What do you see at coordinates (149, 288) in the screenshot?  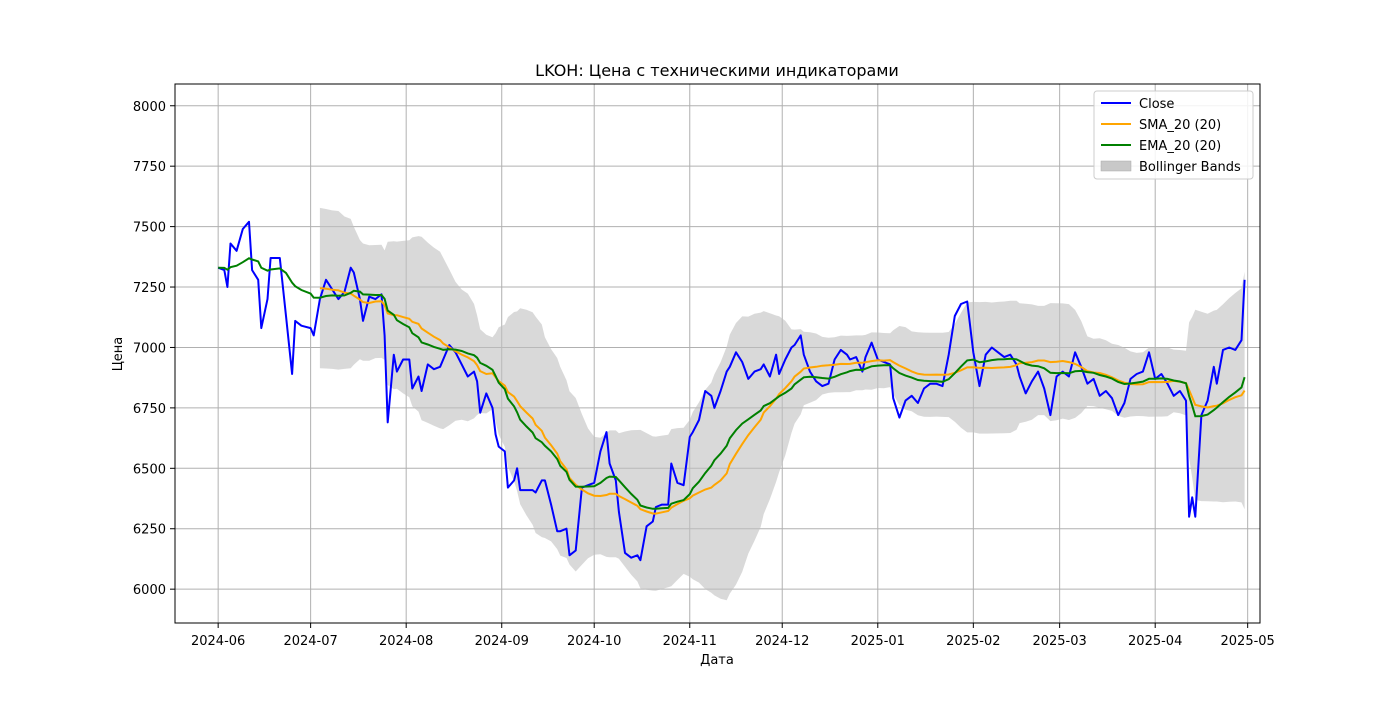 I see `y-tick-label: 7250` at bounding box center [149, 288].